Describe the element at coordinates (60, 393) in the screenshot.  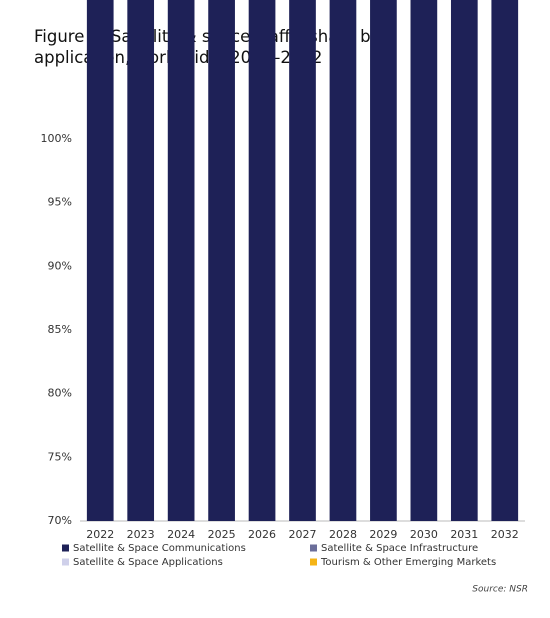
I see `y-tick-label: 80%` at that location.